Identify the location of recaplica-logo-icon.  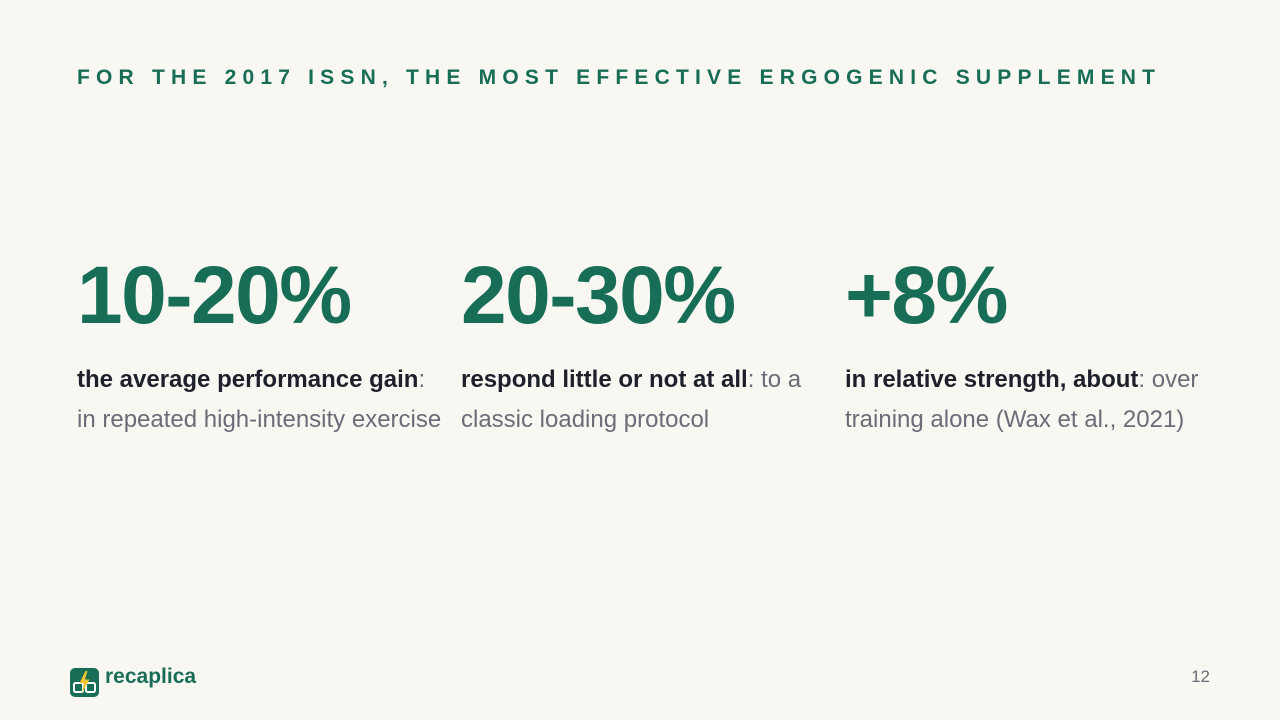
(84, 682).